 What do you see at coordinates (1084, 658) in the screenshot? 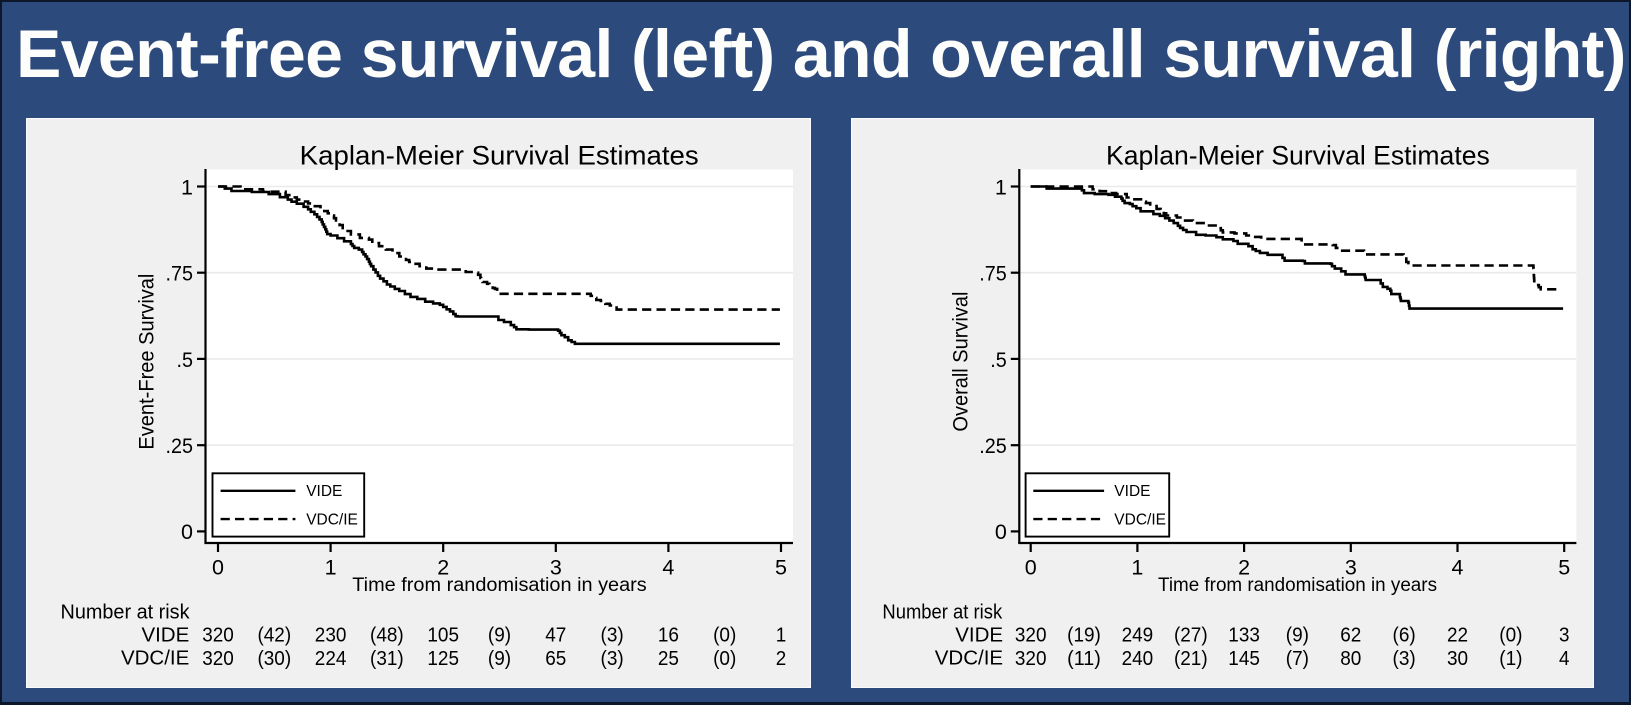
I see `svg-text: (11)` at bounding box center [1084, 658].